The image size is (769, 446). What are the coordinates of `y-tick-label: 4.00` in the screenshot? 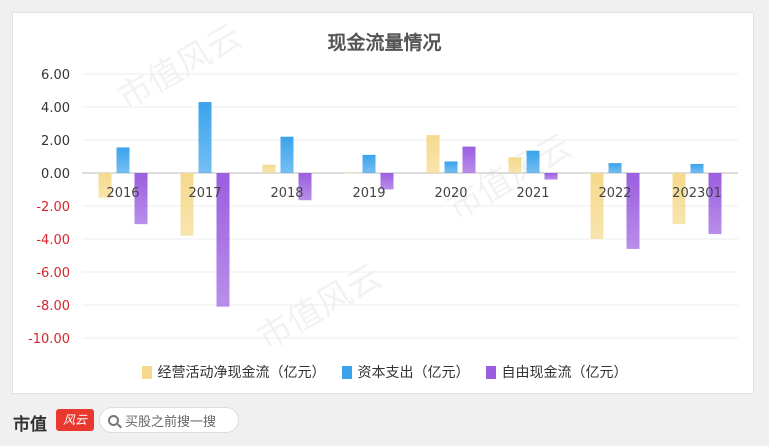 It's located at (55, 108).